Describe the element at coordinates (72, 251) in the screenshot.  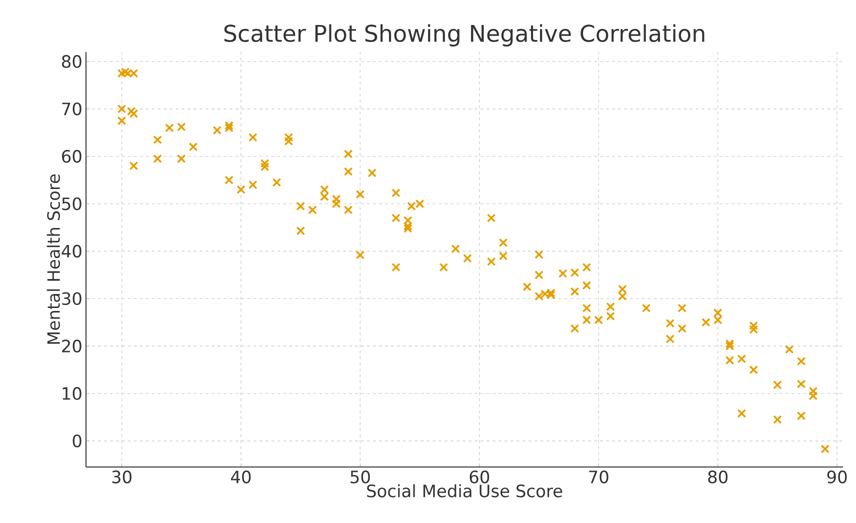
I see `y-tick-label: 40` at that location.